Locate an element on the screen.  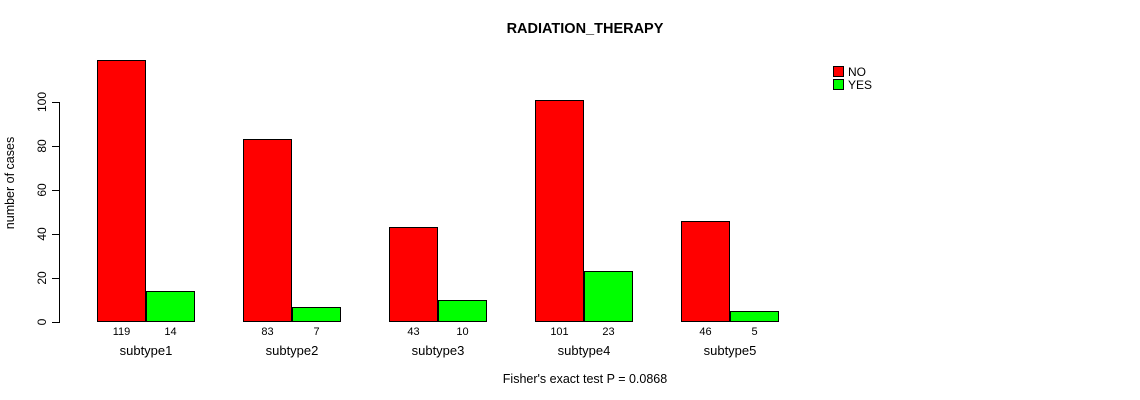
legend-swatch-no is located at coordinates (838, 71).